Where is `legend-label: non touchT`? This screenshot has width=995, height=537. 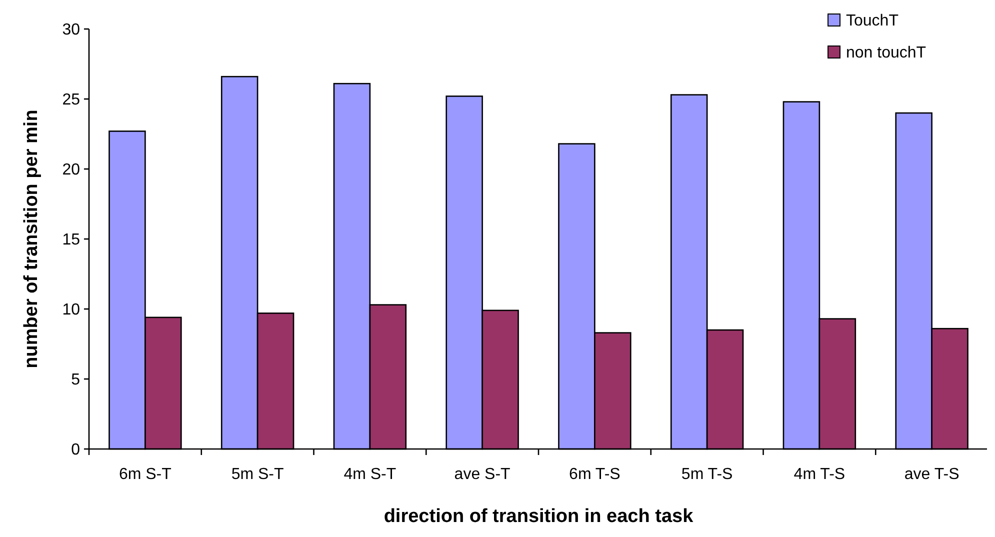
legend-label: non touchT is located at coordinates (886, 53).